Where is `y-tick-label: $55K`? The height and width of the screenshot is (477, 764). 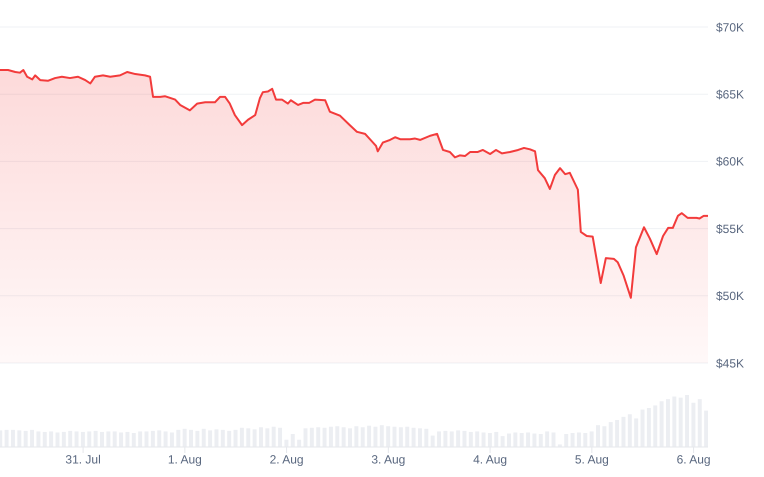 y-tick-label: $55K is located at coordinates (730, 229).